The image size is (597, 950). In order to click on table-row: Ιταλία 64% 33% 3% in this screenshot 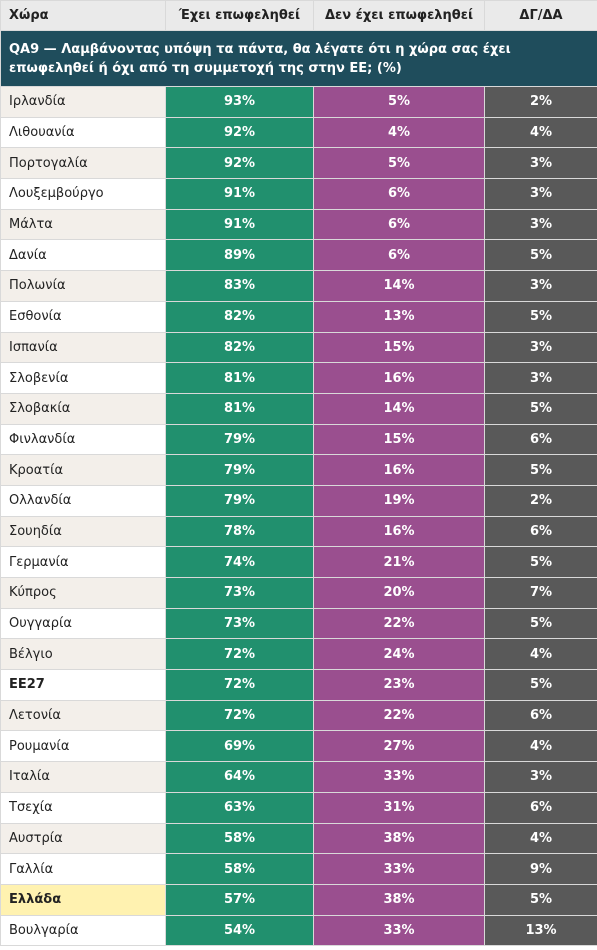, I will do `click(298, 777)`.